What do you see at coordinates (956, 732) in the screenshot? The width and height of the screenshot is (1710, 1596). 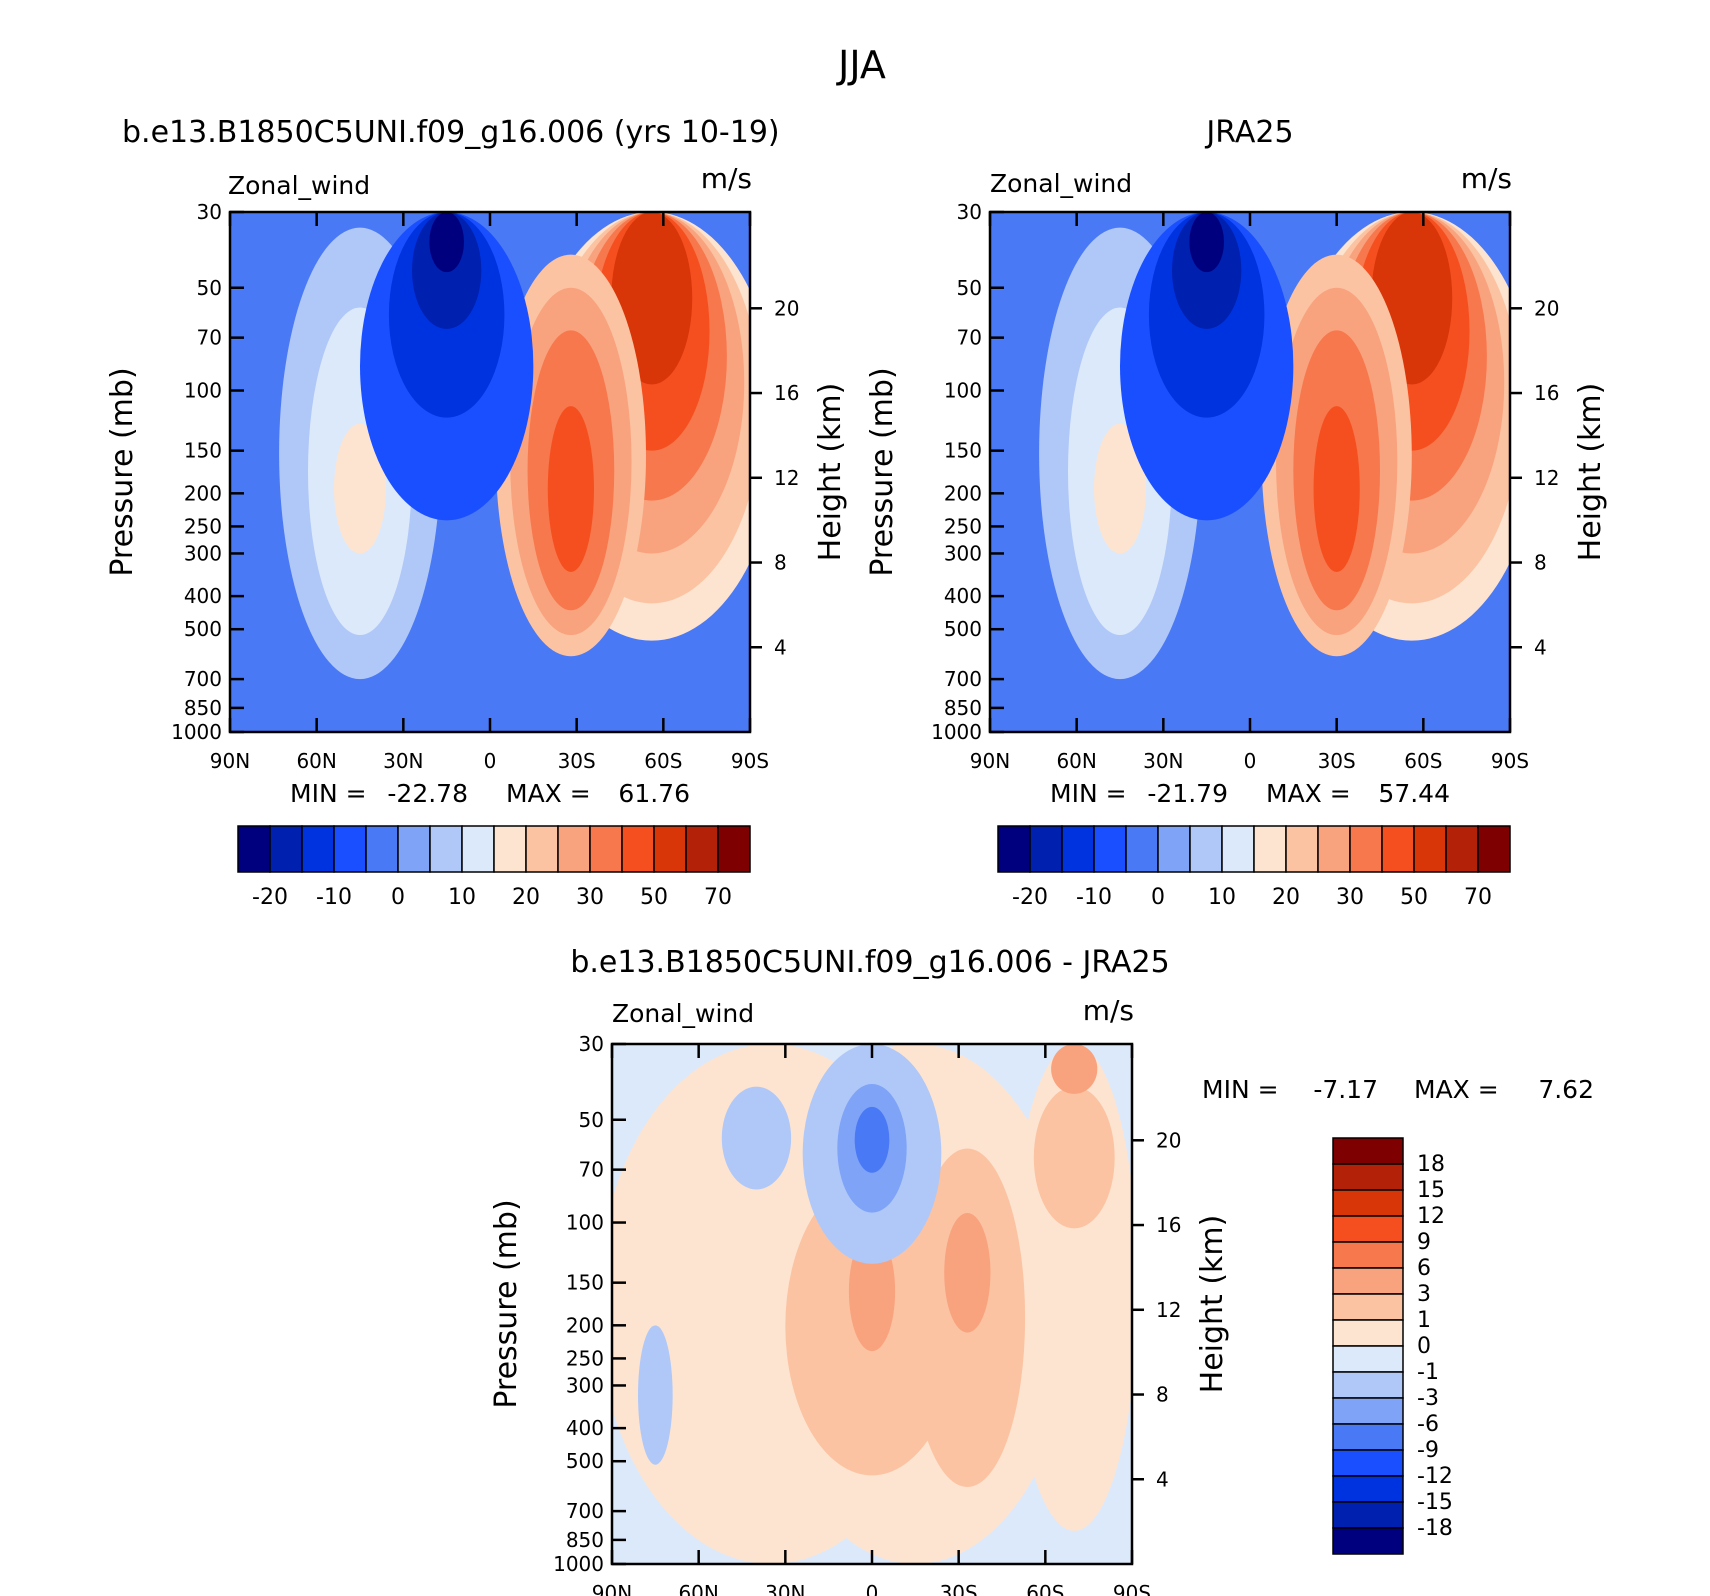 I see `y-tick-label: 1000` at bounding box center [956, 732].